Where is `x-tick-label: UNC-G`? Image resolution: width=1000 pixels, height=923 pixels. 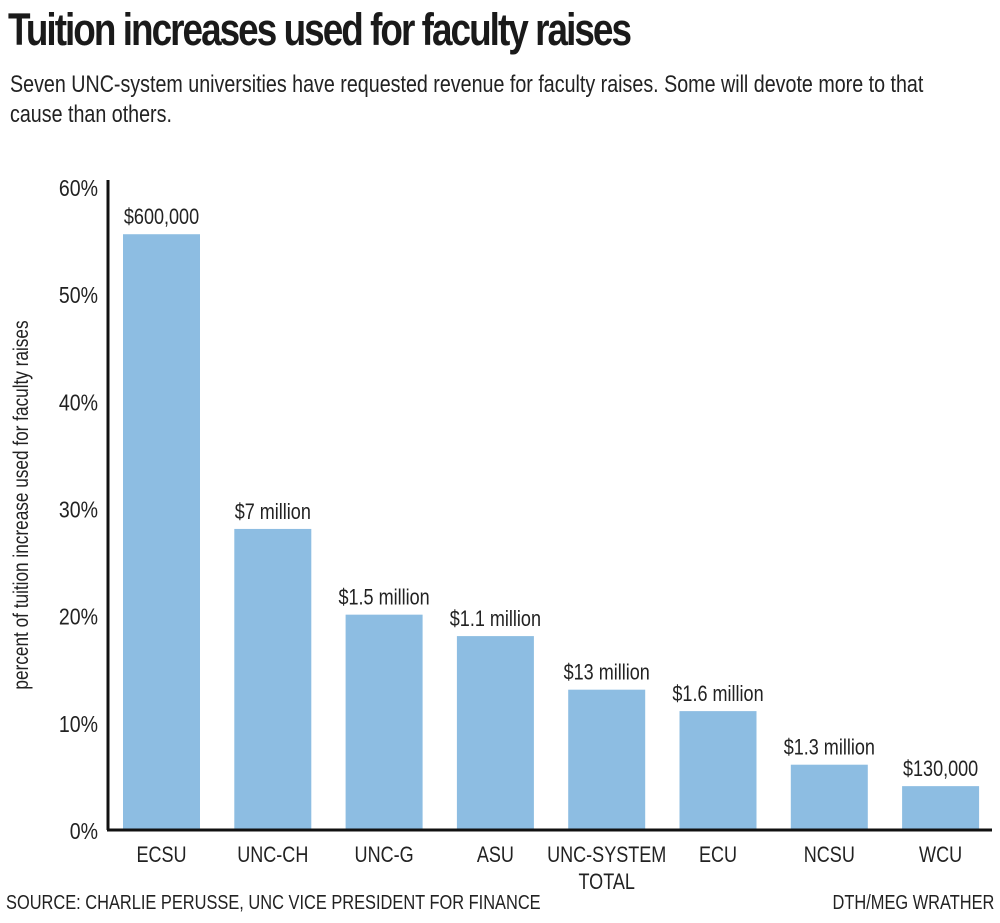
x-tick-label: UNC-G is located at coordinates (384, 855).